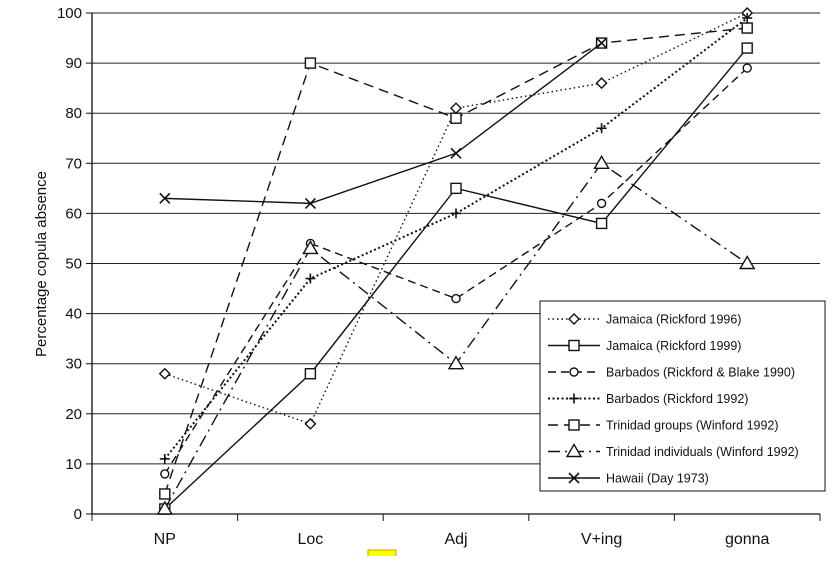 The image size is (832, 561). I want to click on series-trinidad-groups-winford-1992-point-gonna, so click(747, 28).